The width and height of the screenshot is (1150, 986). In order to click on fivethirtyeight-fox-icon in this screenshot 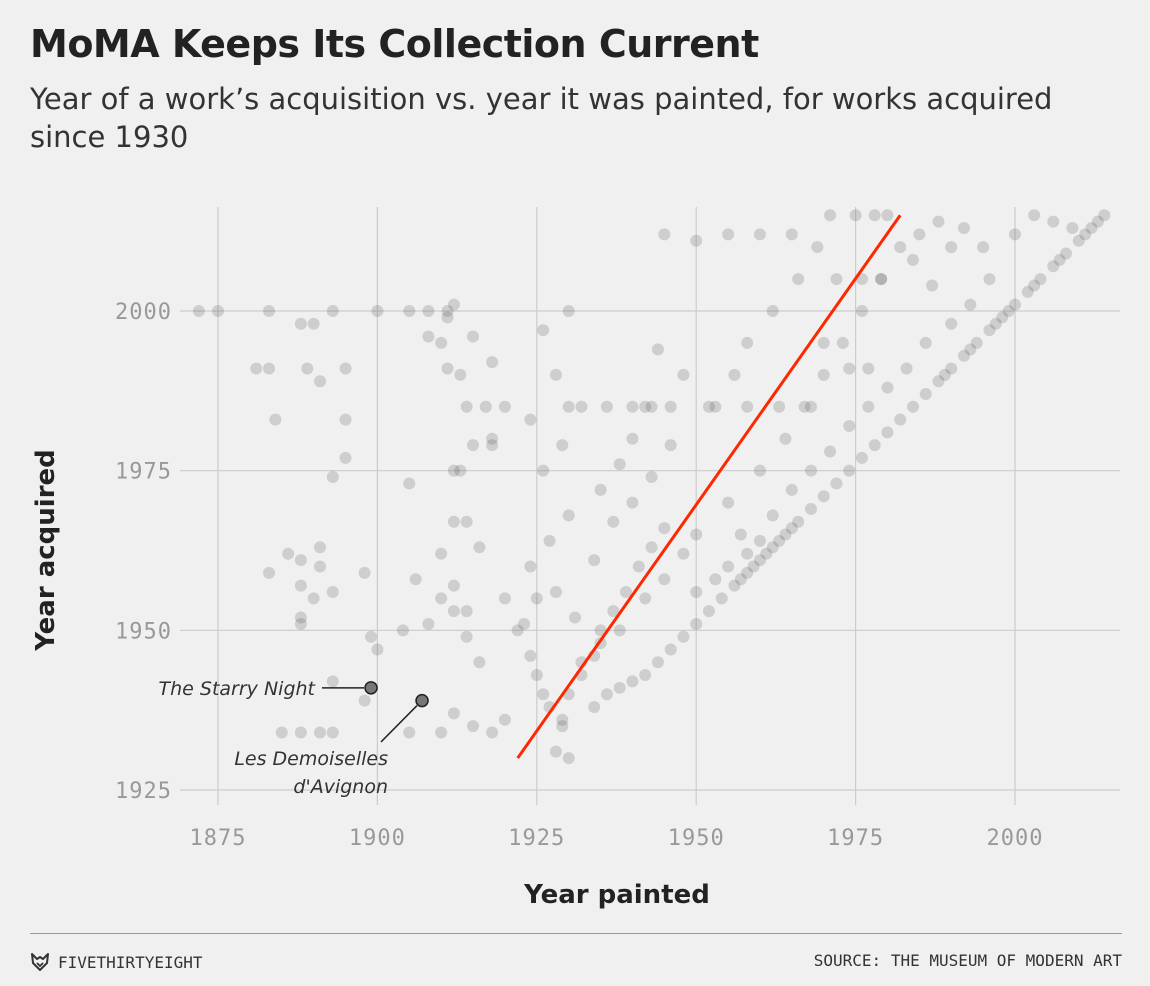, I will do `click(40, 962)`.